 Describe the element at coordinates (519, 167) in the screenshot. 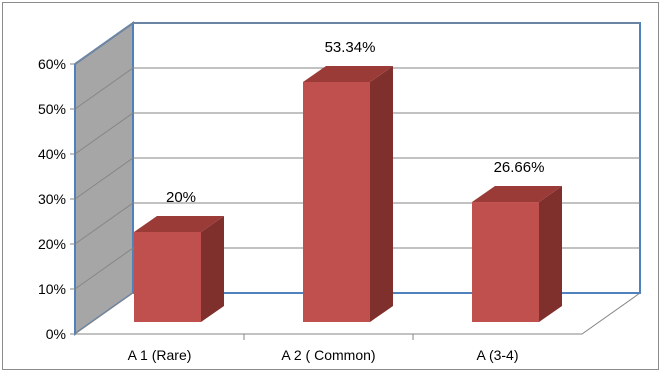

I see `data-label: 26.66%` at that location.